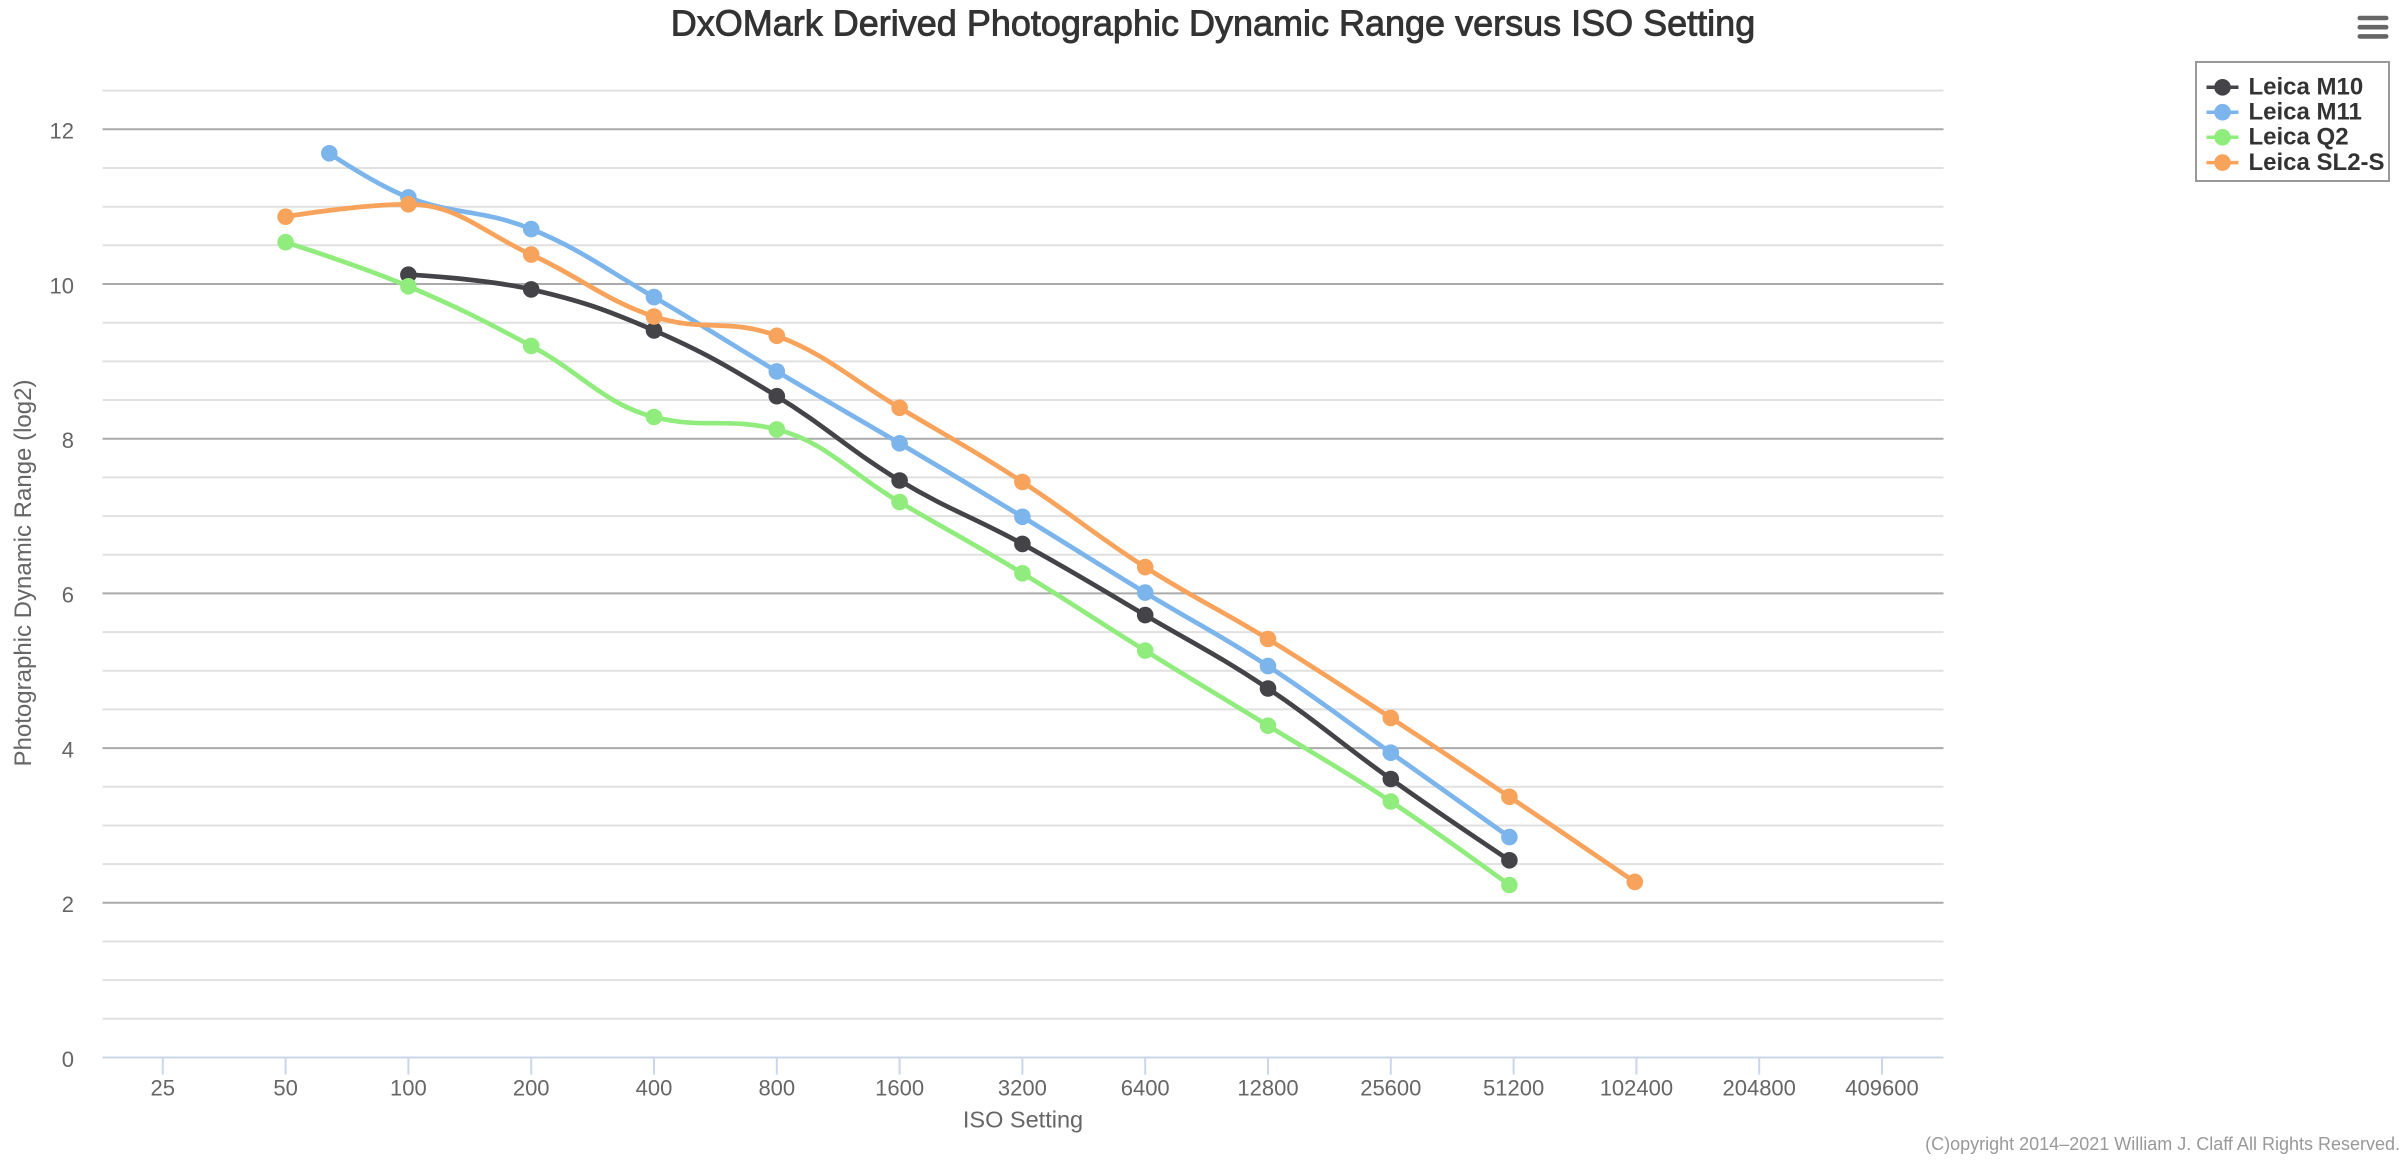  Describe the element at coordinates (285, 1088) in the screenshot. I see `svg-text: 50` at that location.